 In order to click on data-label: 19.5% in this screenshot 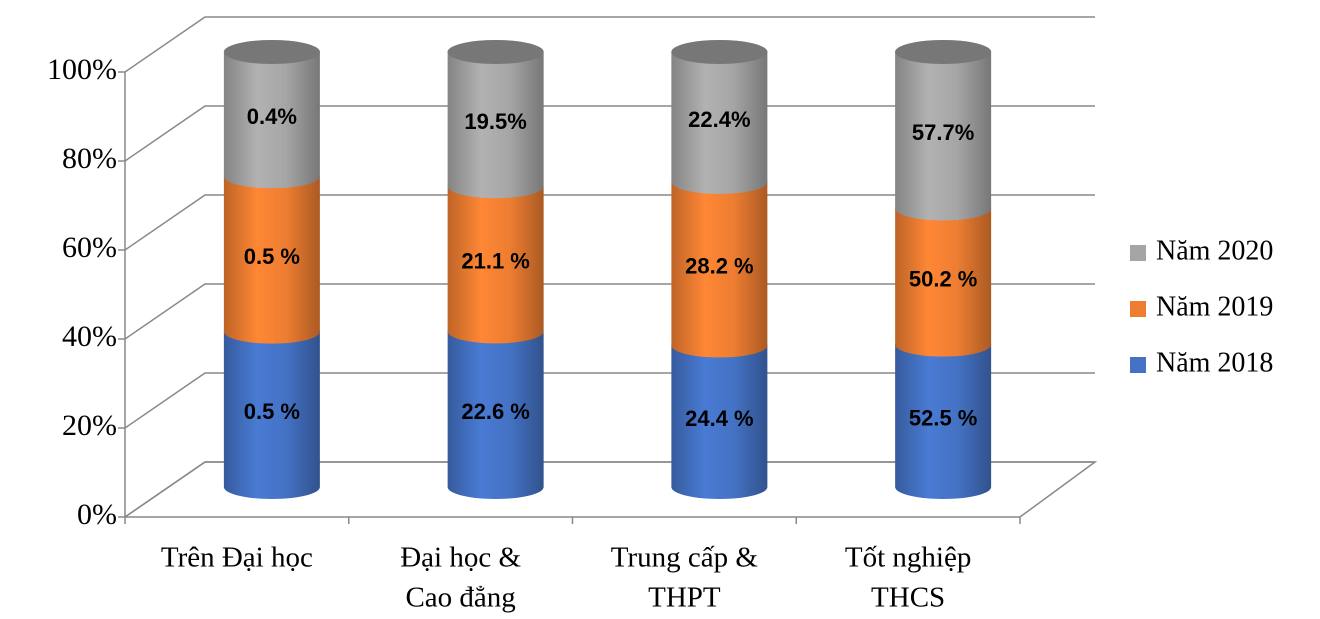, I will do `click(495, 121)`.